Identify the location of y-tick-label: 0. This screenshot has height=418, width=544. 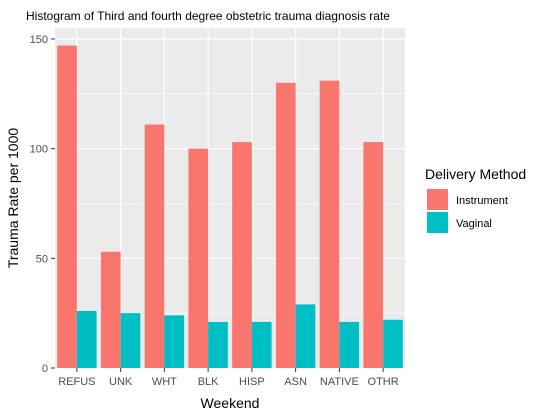
(45, 369).